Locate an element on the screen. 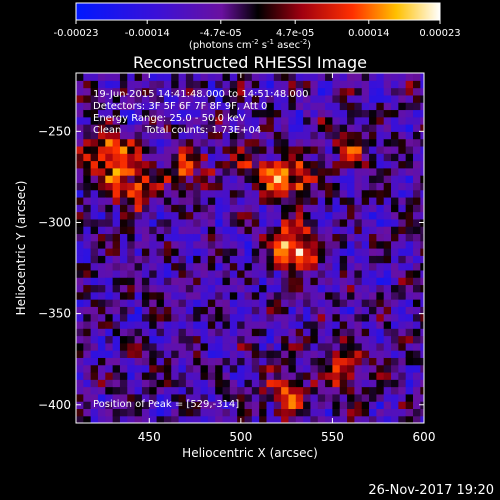 The width and height of the screenshot is (500, 500). colorbar-tick-label: -4.7e-05 is located at coordinates (221, 33).